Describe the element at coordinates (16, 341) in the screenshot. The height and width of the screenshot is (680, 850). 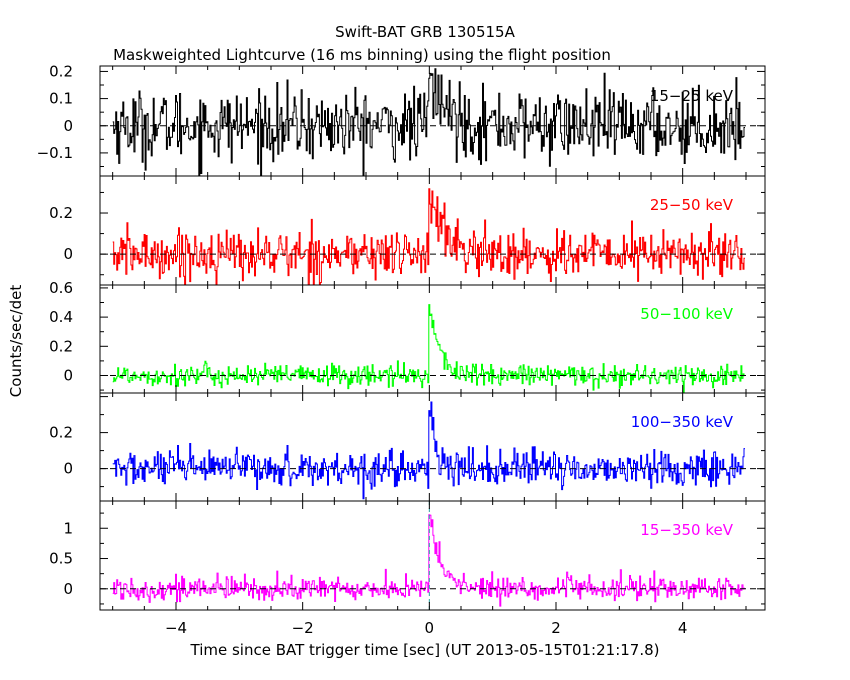
I see `y-axis-label: Counts/sec/det` at that location.